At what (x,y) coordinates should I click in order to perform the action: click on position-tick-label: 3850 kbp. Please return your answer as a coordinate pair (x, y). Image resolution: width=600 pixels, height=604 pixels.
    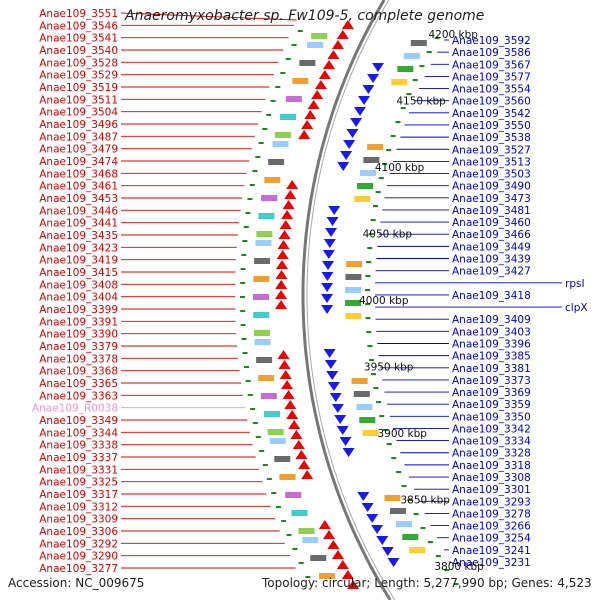
    Looking at the image, I should click on (425, 501).